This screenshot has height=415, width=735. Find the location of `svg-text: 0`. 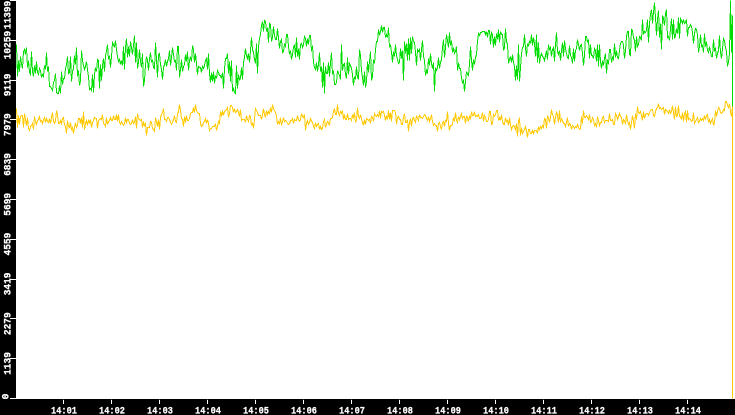

svg-text: 0 is located at coordinates (7, 396).